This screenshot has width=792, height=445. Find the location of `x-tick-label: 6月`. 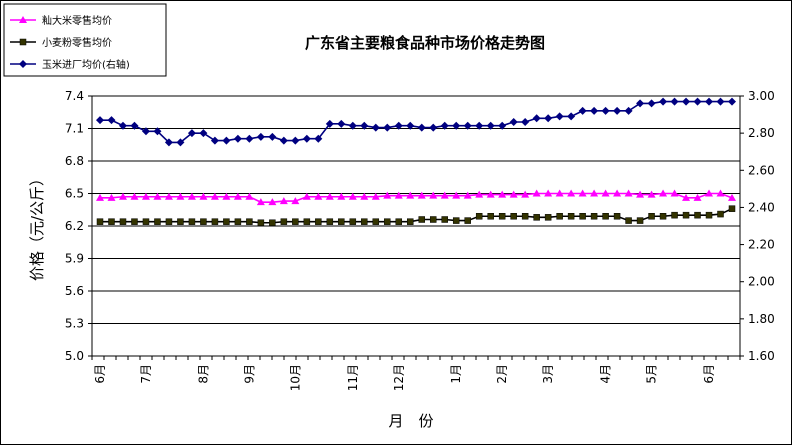

x-tick-label: 6月 is located at coordinates (709, 374).